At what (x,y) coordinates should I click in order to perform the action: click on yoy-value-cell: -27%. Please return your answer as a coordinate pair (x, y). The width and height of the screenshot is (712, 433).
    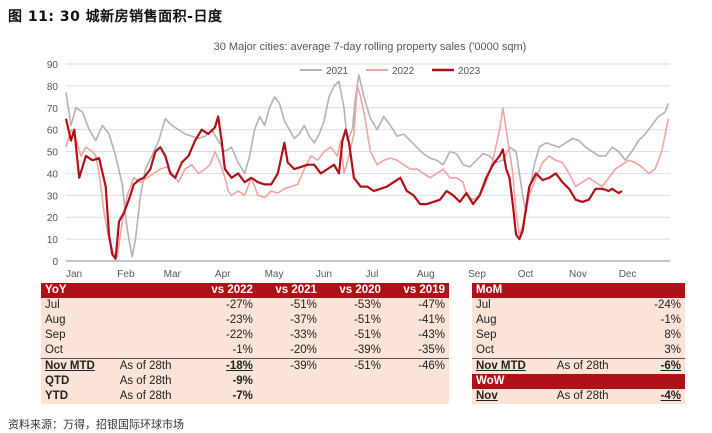
    Looking at the image, I should click on (224, 305).